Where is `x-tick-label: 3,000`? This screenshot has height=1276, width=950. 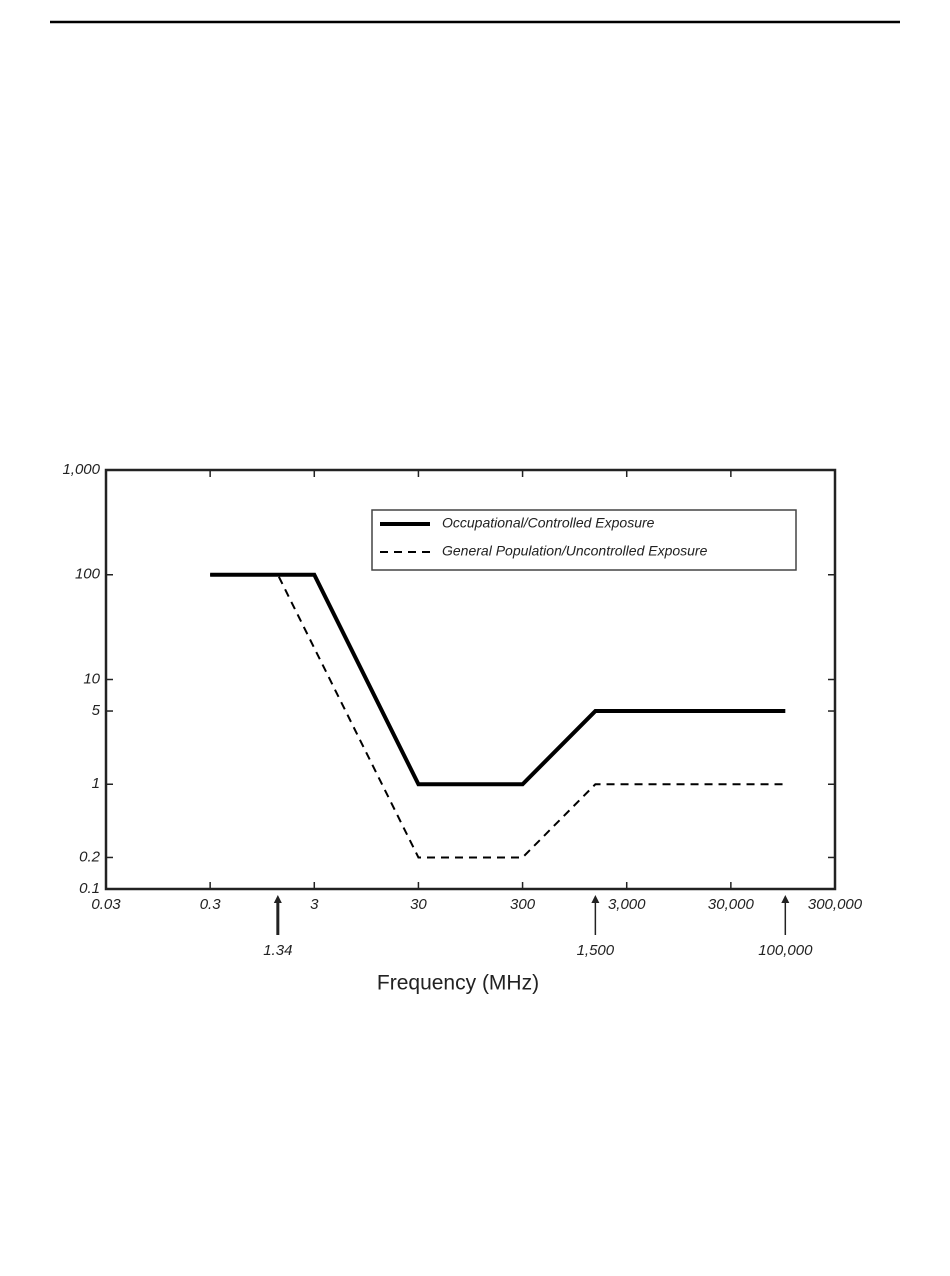 x-tick-label: 3,000 is located at coordinates (627, 904).